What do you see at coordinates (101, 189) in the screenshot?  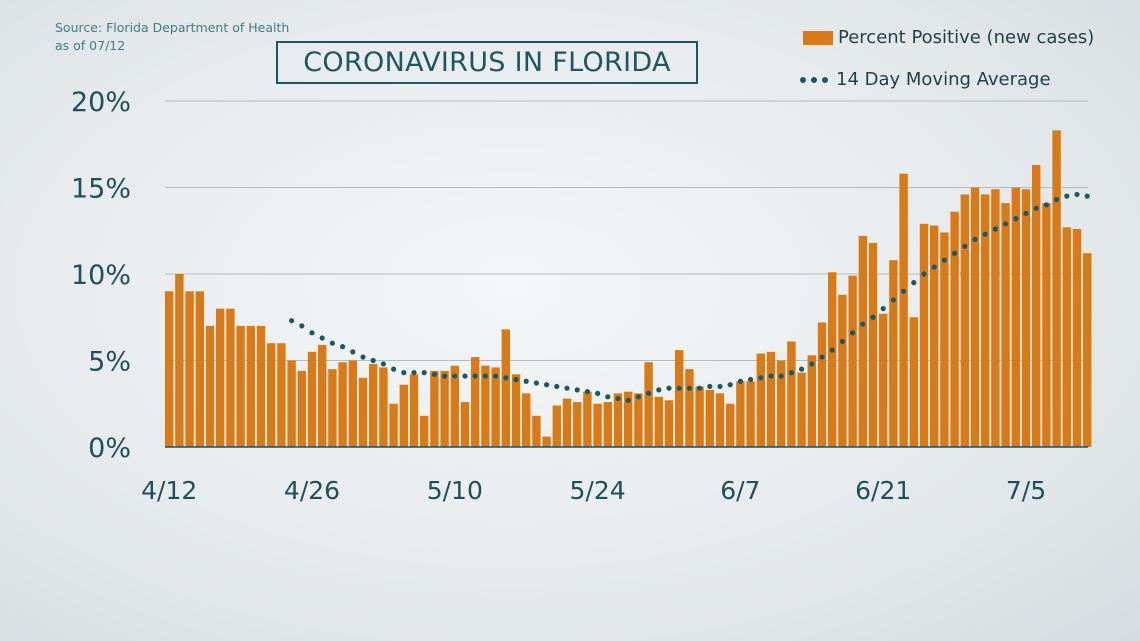 I see `y-tick-label: 15%` at bounding box center [101, 189].